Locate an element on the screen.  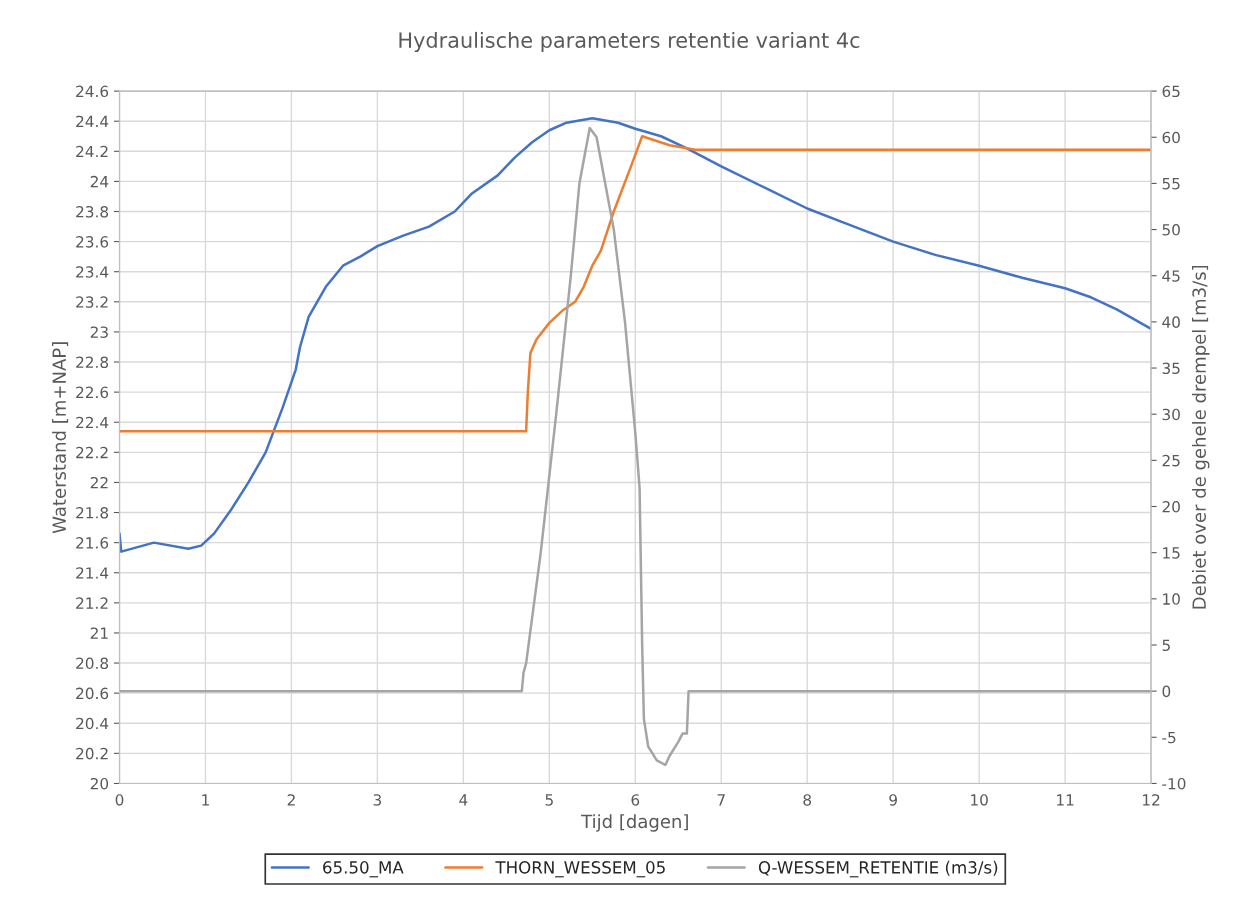
y2-tick-label: 25 is located at coordinates (1171, 460).